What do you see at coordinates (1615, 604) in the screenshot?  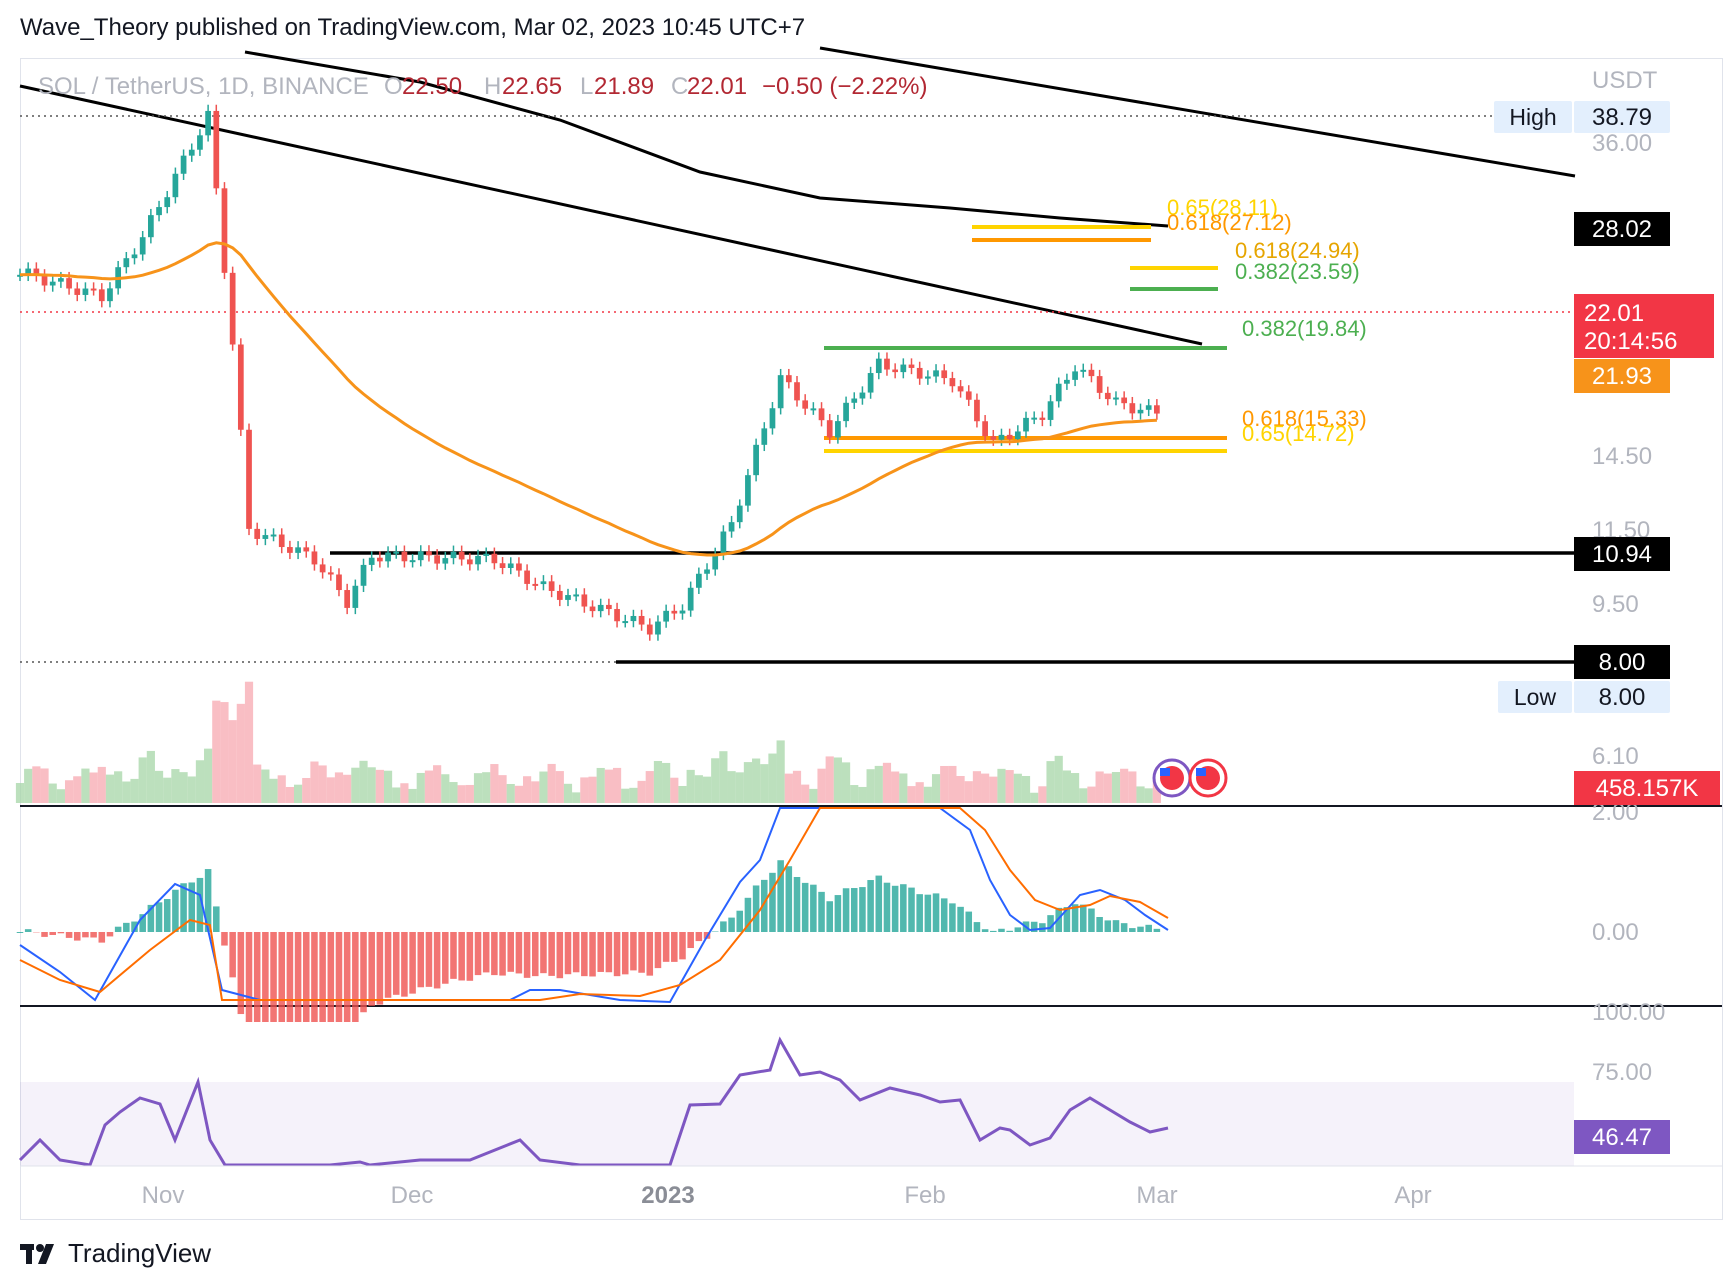 I see `price-tick-950: 9.50` at bounding box center [1615, 604].